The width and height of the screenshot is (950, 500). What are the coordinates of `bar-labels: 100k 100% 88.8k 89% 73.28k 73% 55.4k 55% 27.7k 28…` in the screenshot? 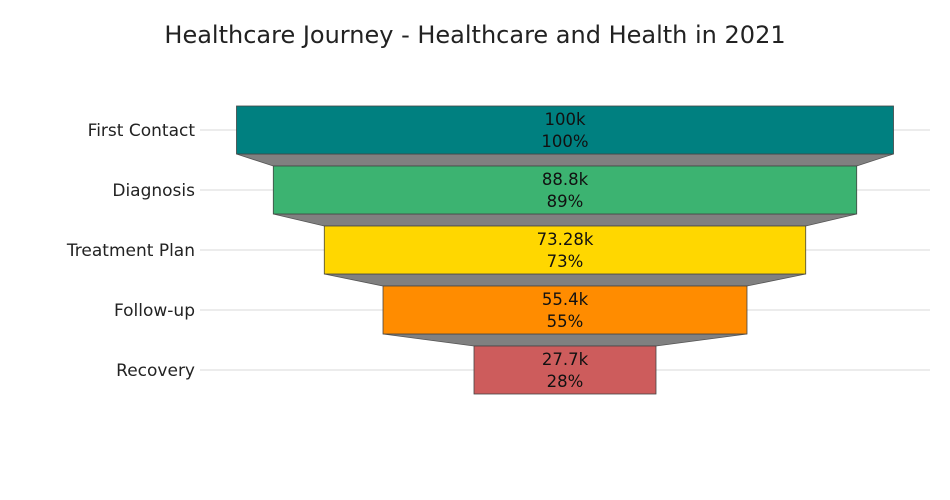 It's located at (565, 250).